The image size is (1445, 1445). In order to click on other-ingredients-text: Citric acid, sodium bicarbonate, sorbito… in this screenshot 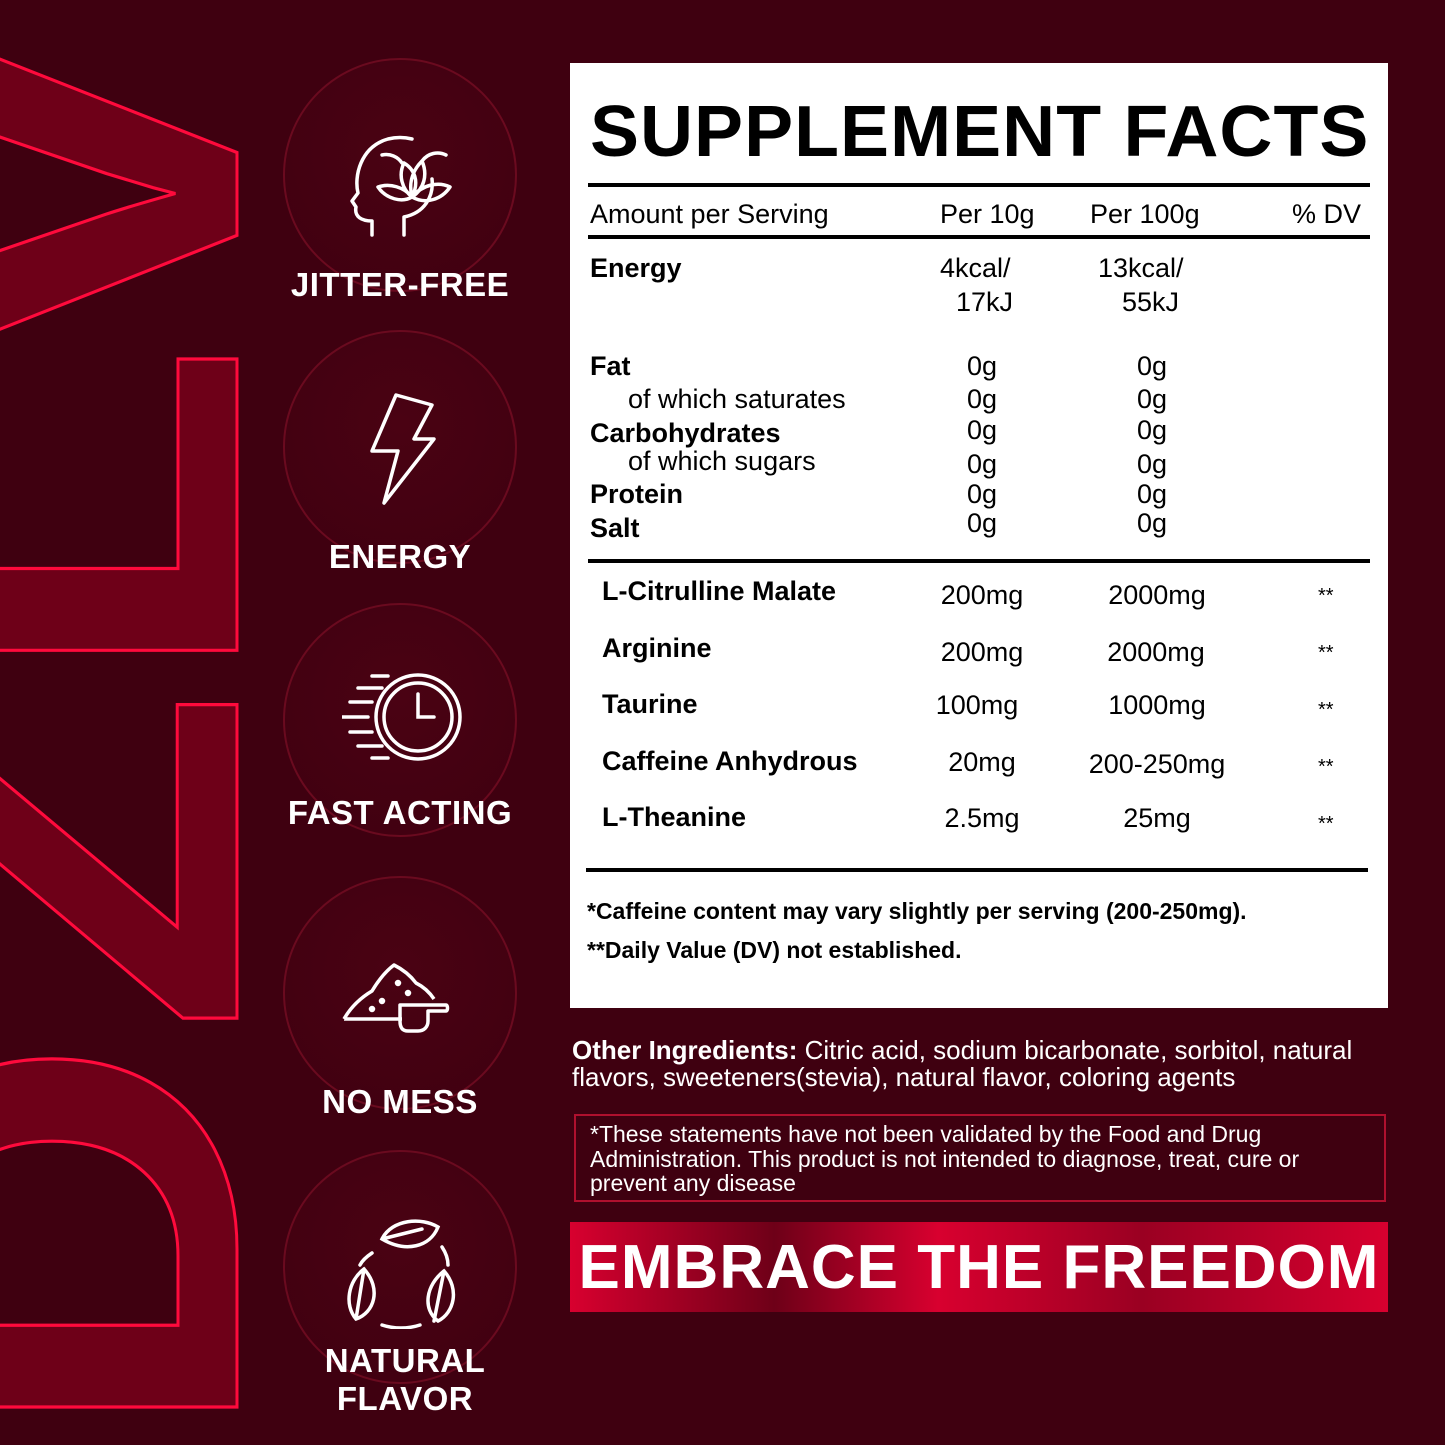, I will do `click(962, 1063)`.